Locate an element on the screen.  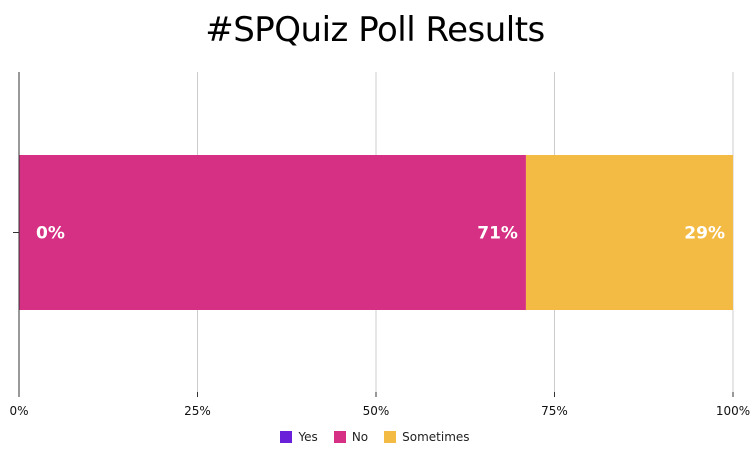
legend-label: Sometimes is located at coordinates (436, 437).